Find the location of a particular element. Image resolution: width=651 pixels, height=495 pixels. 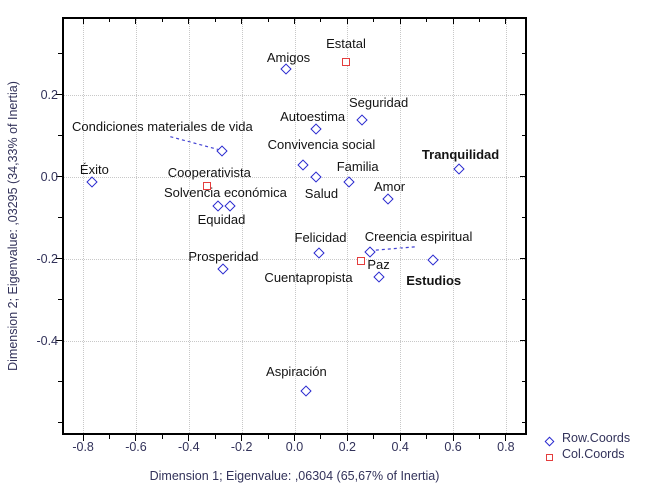

data-point-label: Amor is located at coordinates (389, 186).